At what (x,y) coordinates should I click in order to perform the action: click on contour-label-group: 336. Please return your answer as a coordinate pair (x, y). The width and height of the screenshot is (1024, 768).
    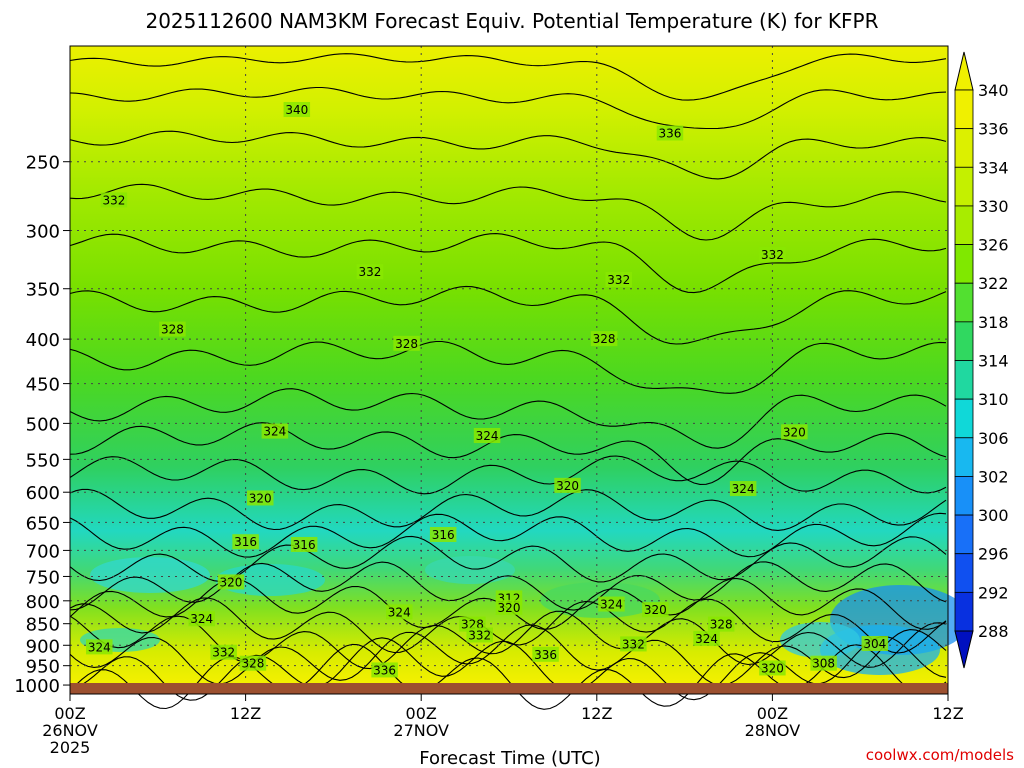
    Looking at the image, I should click on (545, 654).